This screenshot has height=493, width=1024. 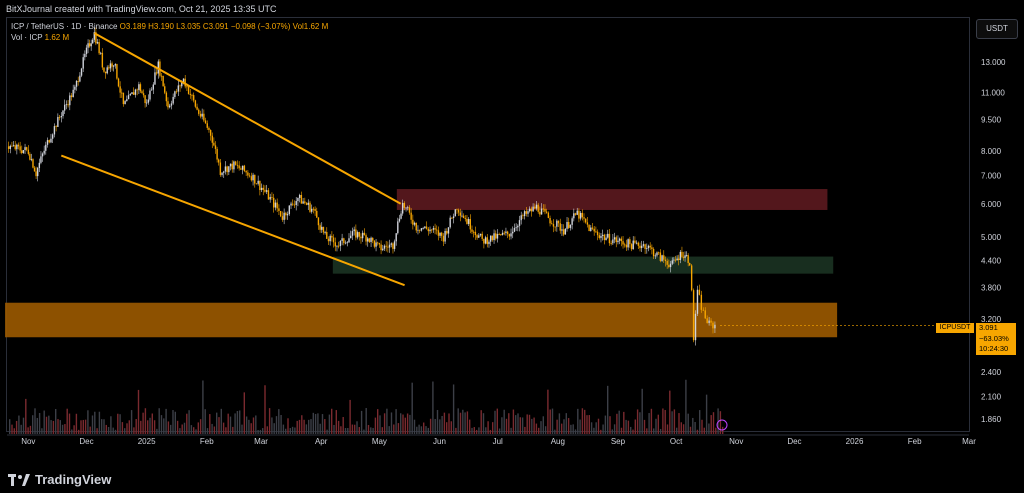 What do you see at coordinates (59, 479) in the screenshot?
I see `tradingview-footer: TradingView` at bounding box center [59, 479].